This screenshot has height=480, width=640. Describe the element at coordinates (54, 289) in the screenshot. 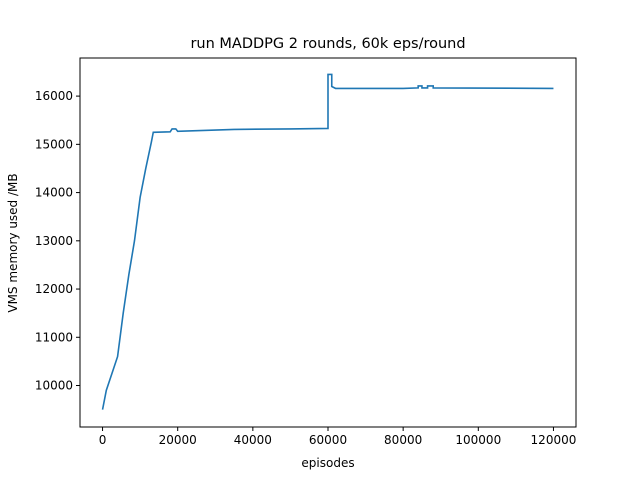

I see `y-tick-label: 12000` at that location.